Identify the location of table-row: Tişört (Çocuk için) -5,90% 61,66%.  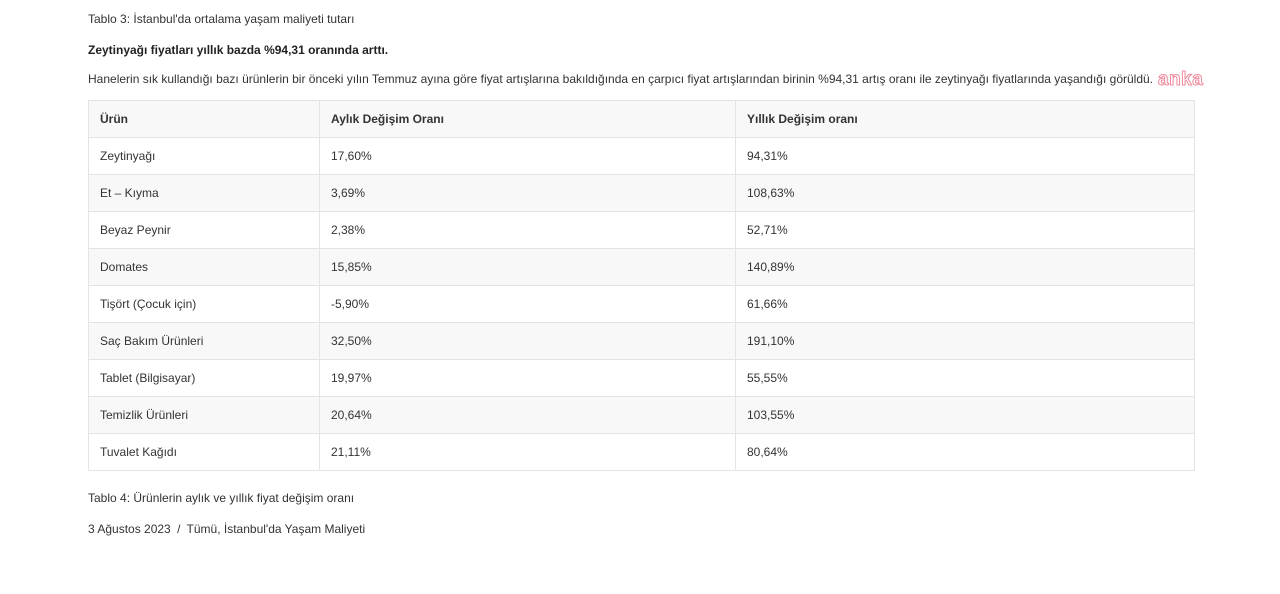
(641, 304).